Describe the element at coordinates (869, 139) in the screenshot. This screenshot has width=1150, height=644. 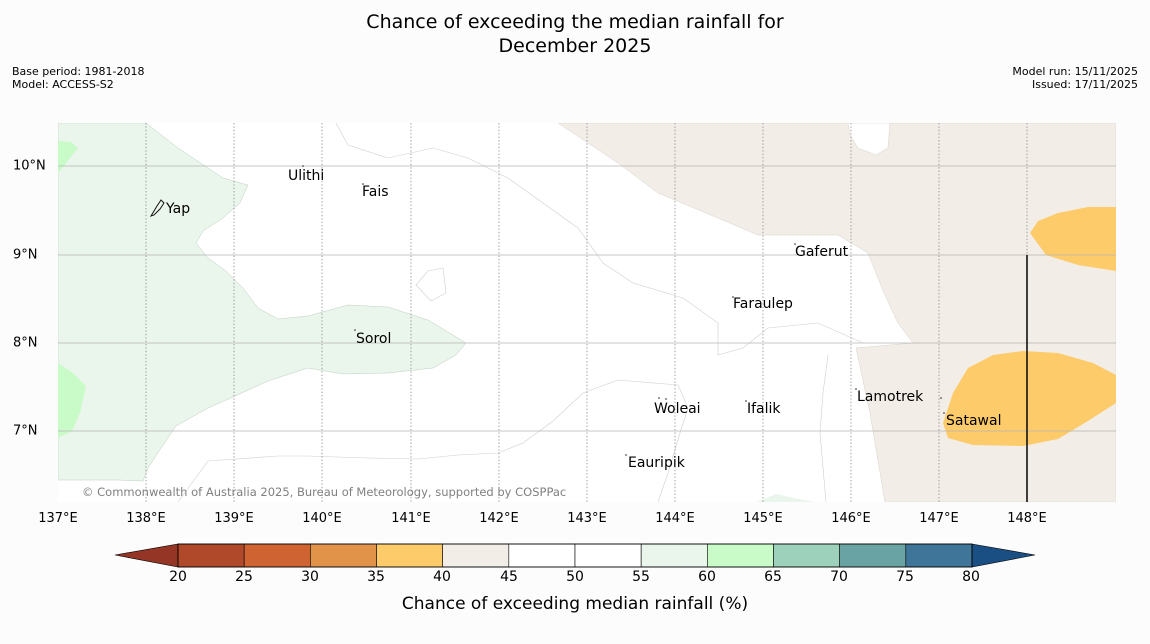
I see `region-notch` at that location.